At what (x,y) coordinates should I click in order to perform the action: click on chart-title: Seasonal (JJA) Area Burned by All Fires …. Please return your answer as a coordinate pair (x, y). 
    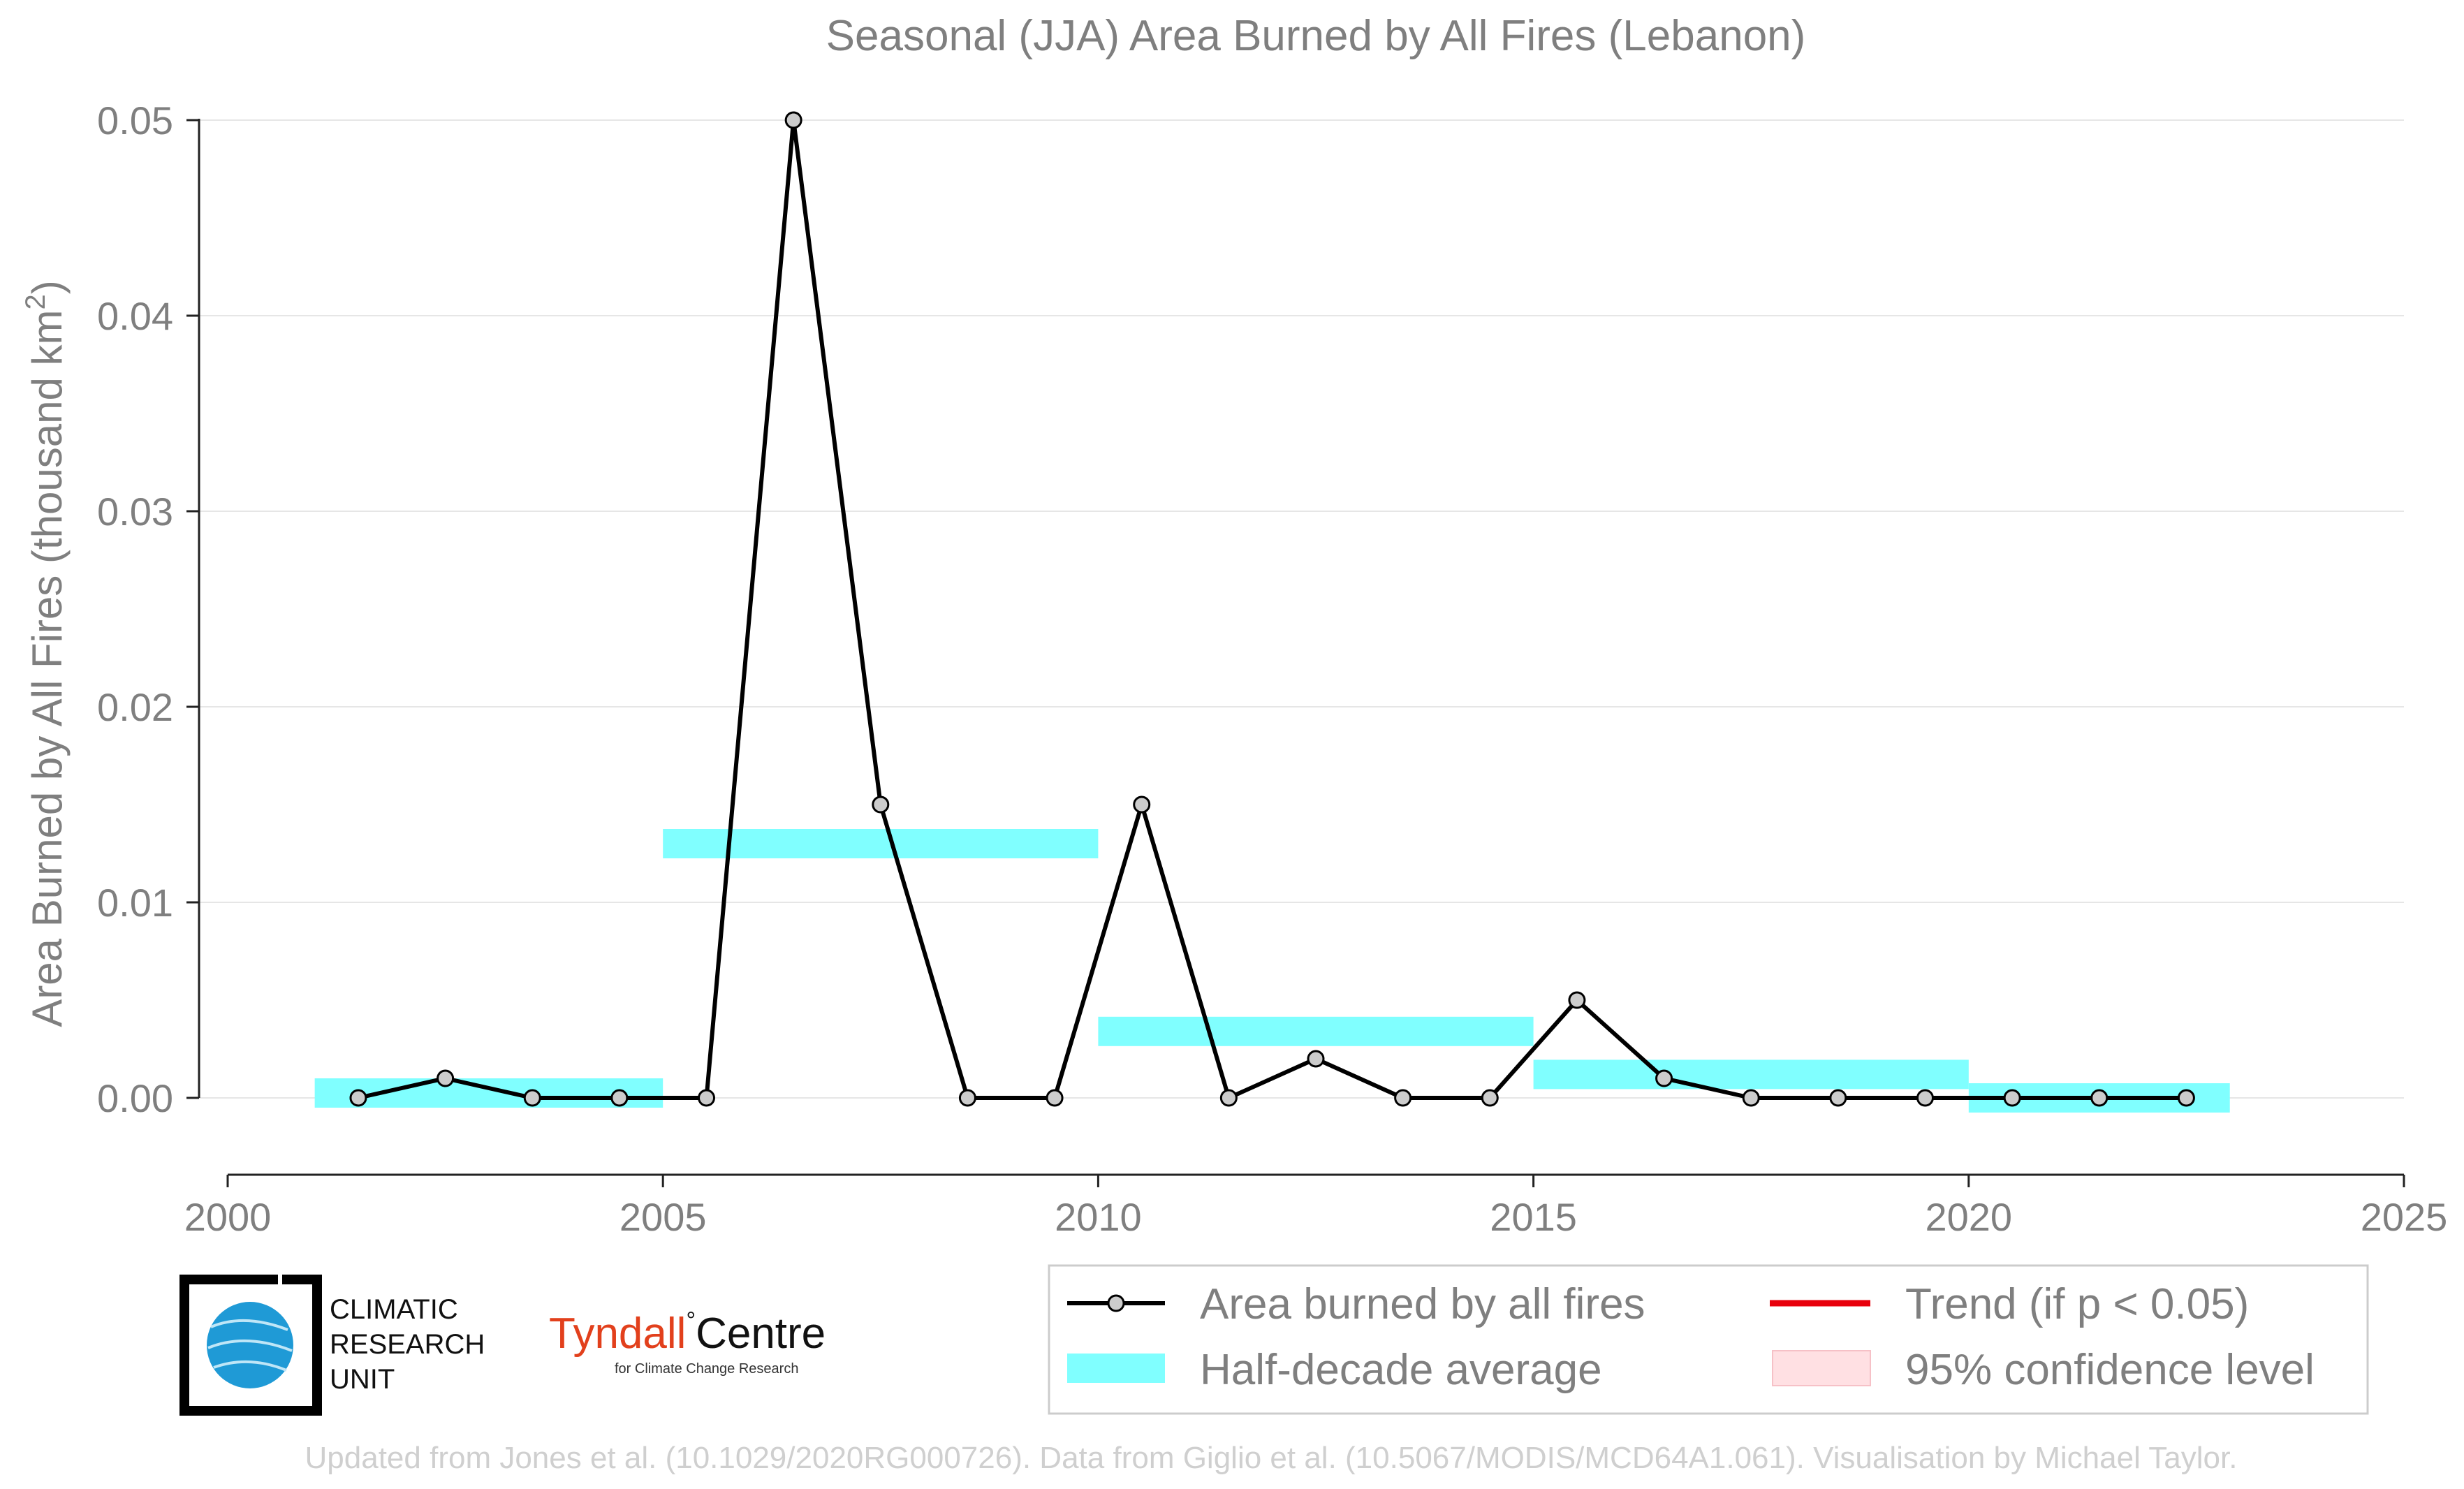
    Looking at the image, I should click on (1316, 36).